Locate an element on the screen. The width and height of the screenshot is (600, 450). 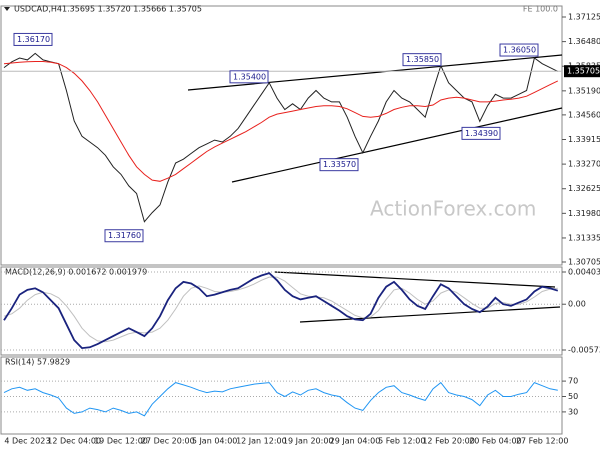
symbol: USDCAD,H4 is located at coordinates (38, 9).